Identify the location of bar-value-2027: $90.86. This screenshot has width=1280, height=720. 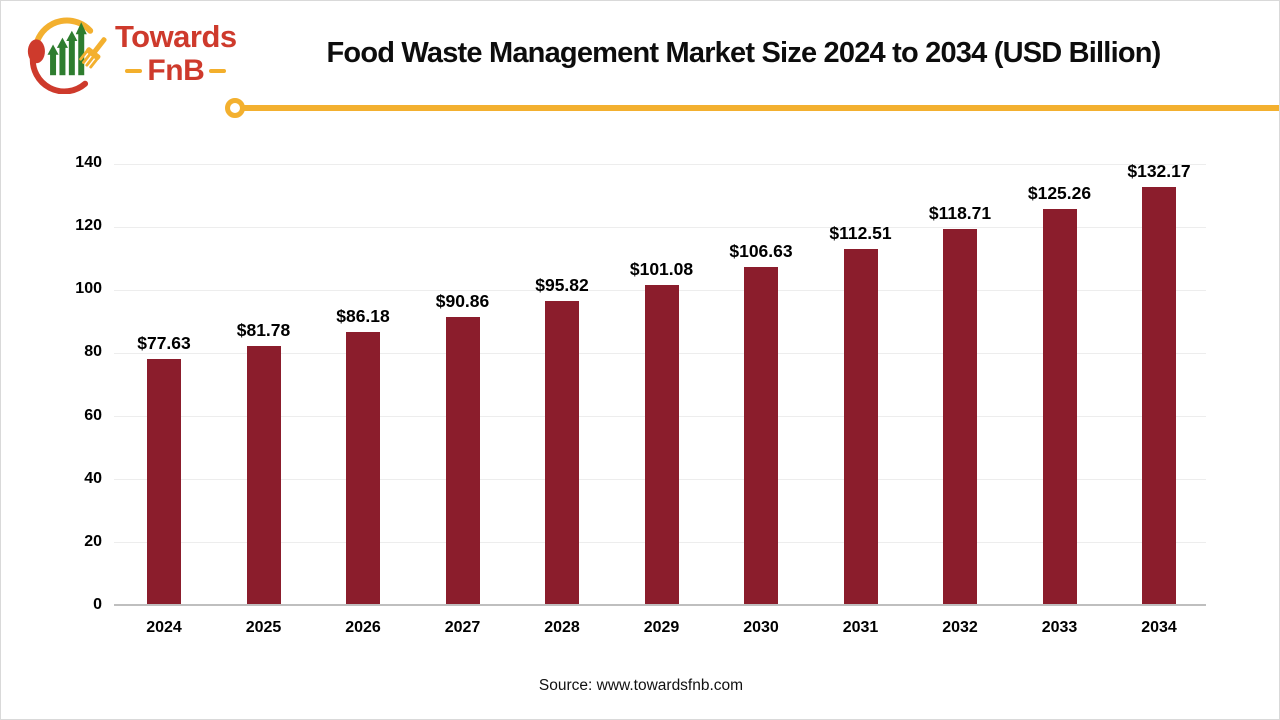
(462, 301).